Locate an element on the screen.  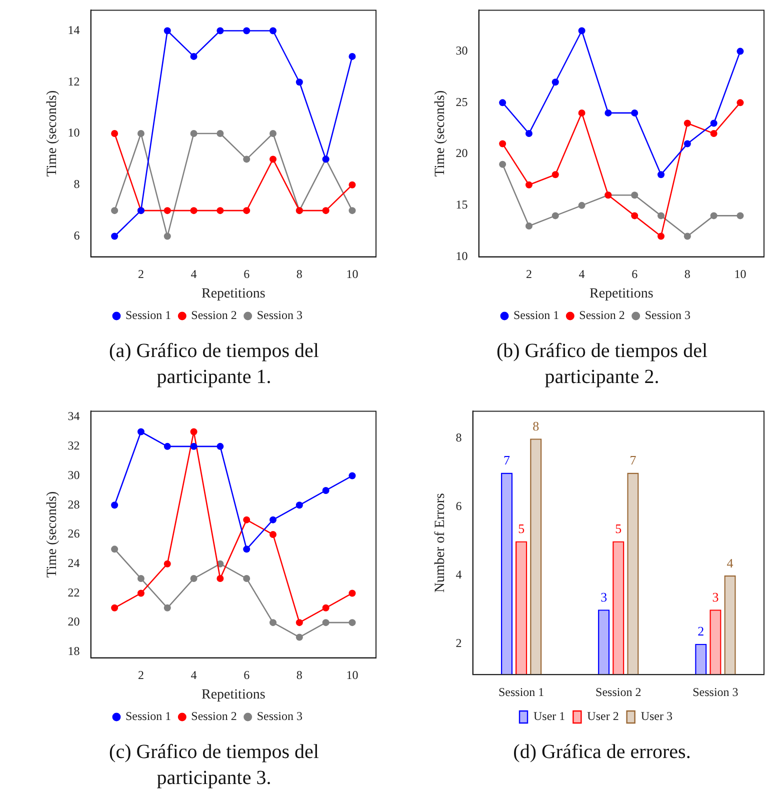
x-tick-label: Session 3 is located at coordinates (715, 691).